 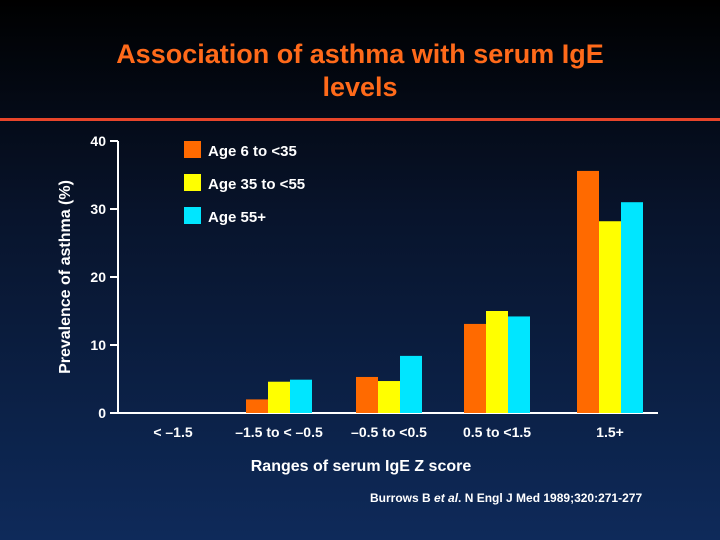 I want to click on legend-label: Age 35 to <55, so click(x=256, y=184).